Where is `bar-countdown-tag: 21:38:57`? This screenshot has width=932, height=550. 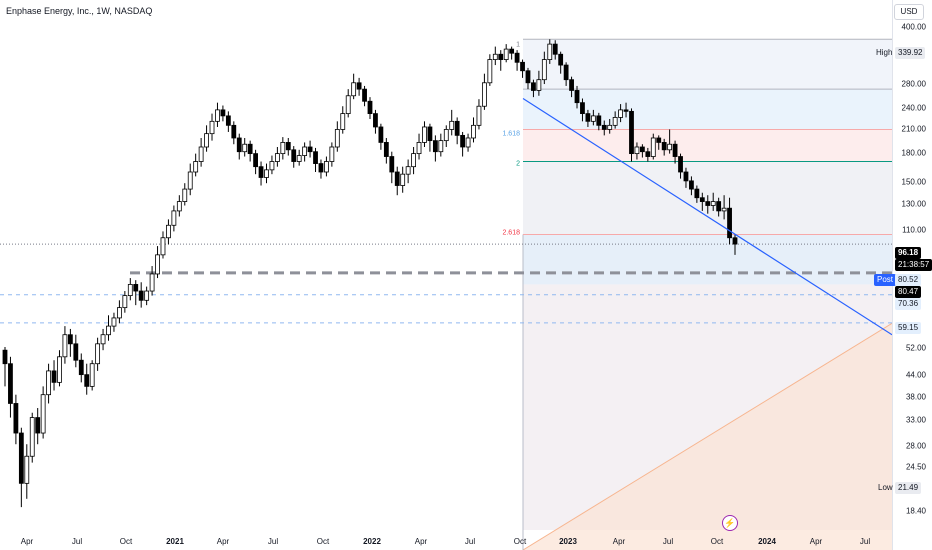 bar-countdown-tag: 21:38:57 is located at coordinates (913, 265).